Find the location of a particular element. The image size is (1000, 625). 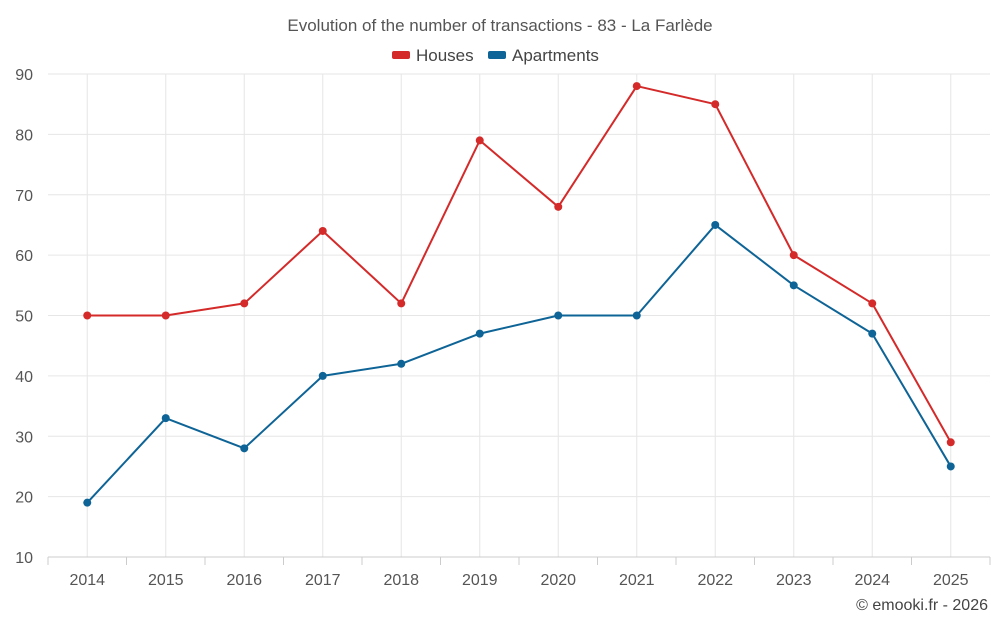

legend-label-houses: Houses is located at coordinates (445, 55).